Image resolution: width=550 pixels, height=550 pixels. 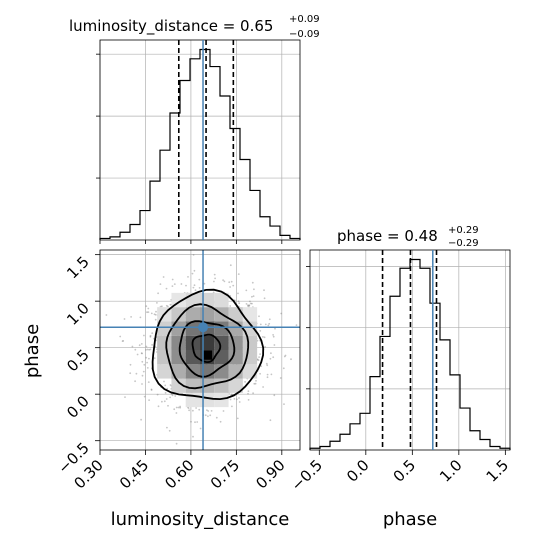 I want to click on ph-xtick-label: 0.0, so click(x=358, y=471).